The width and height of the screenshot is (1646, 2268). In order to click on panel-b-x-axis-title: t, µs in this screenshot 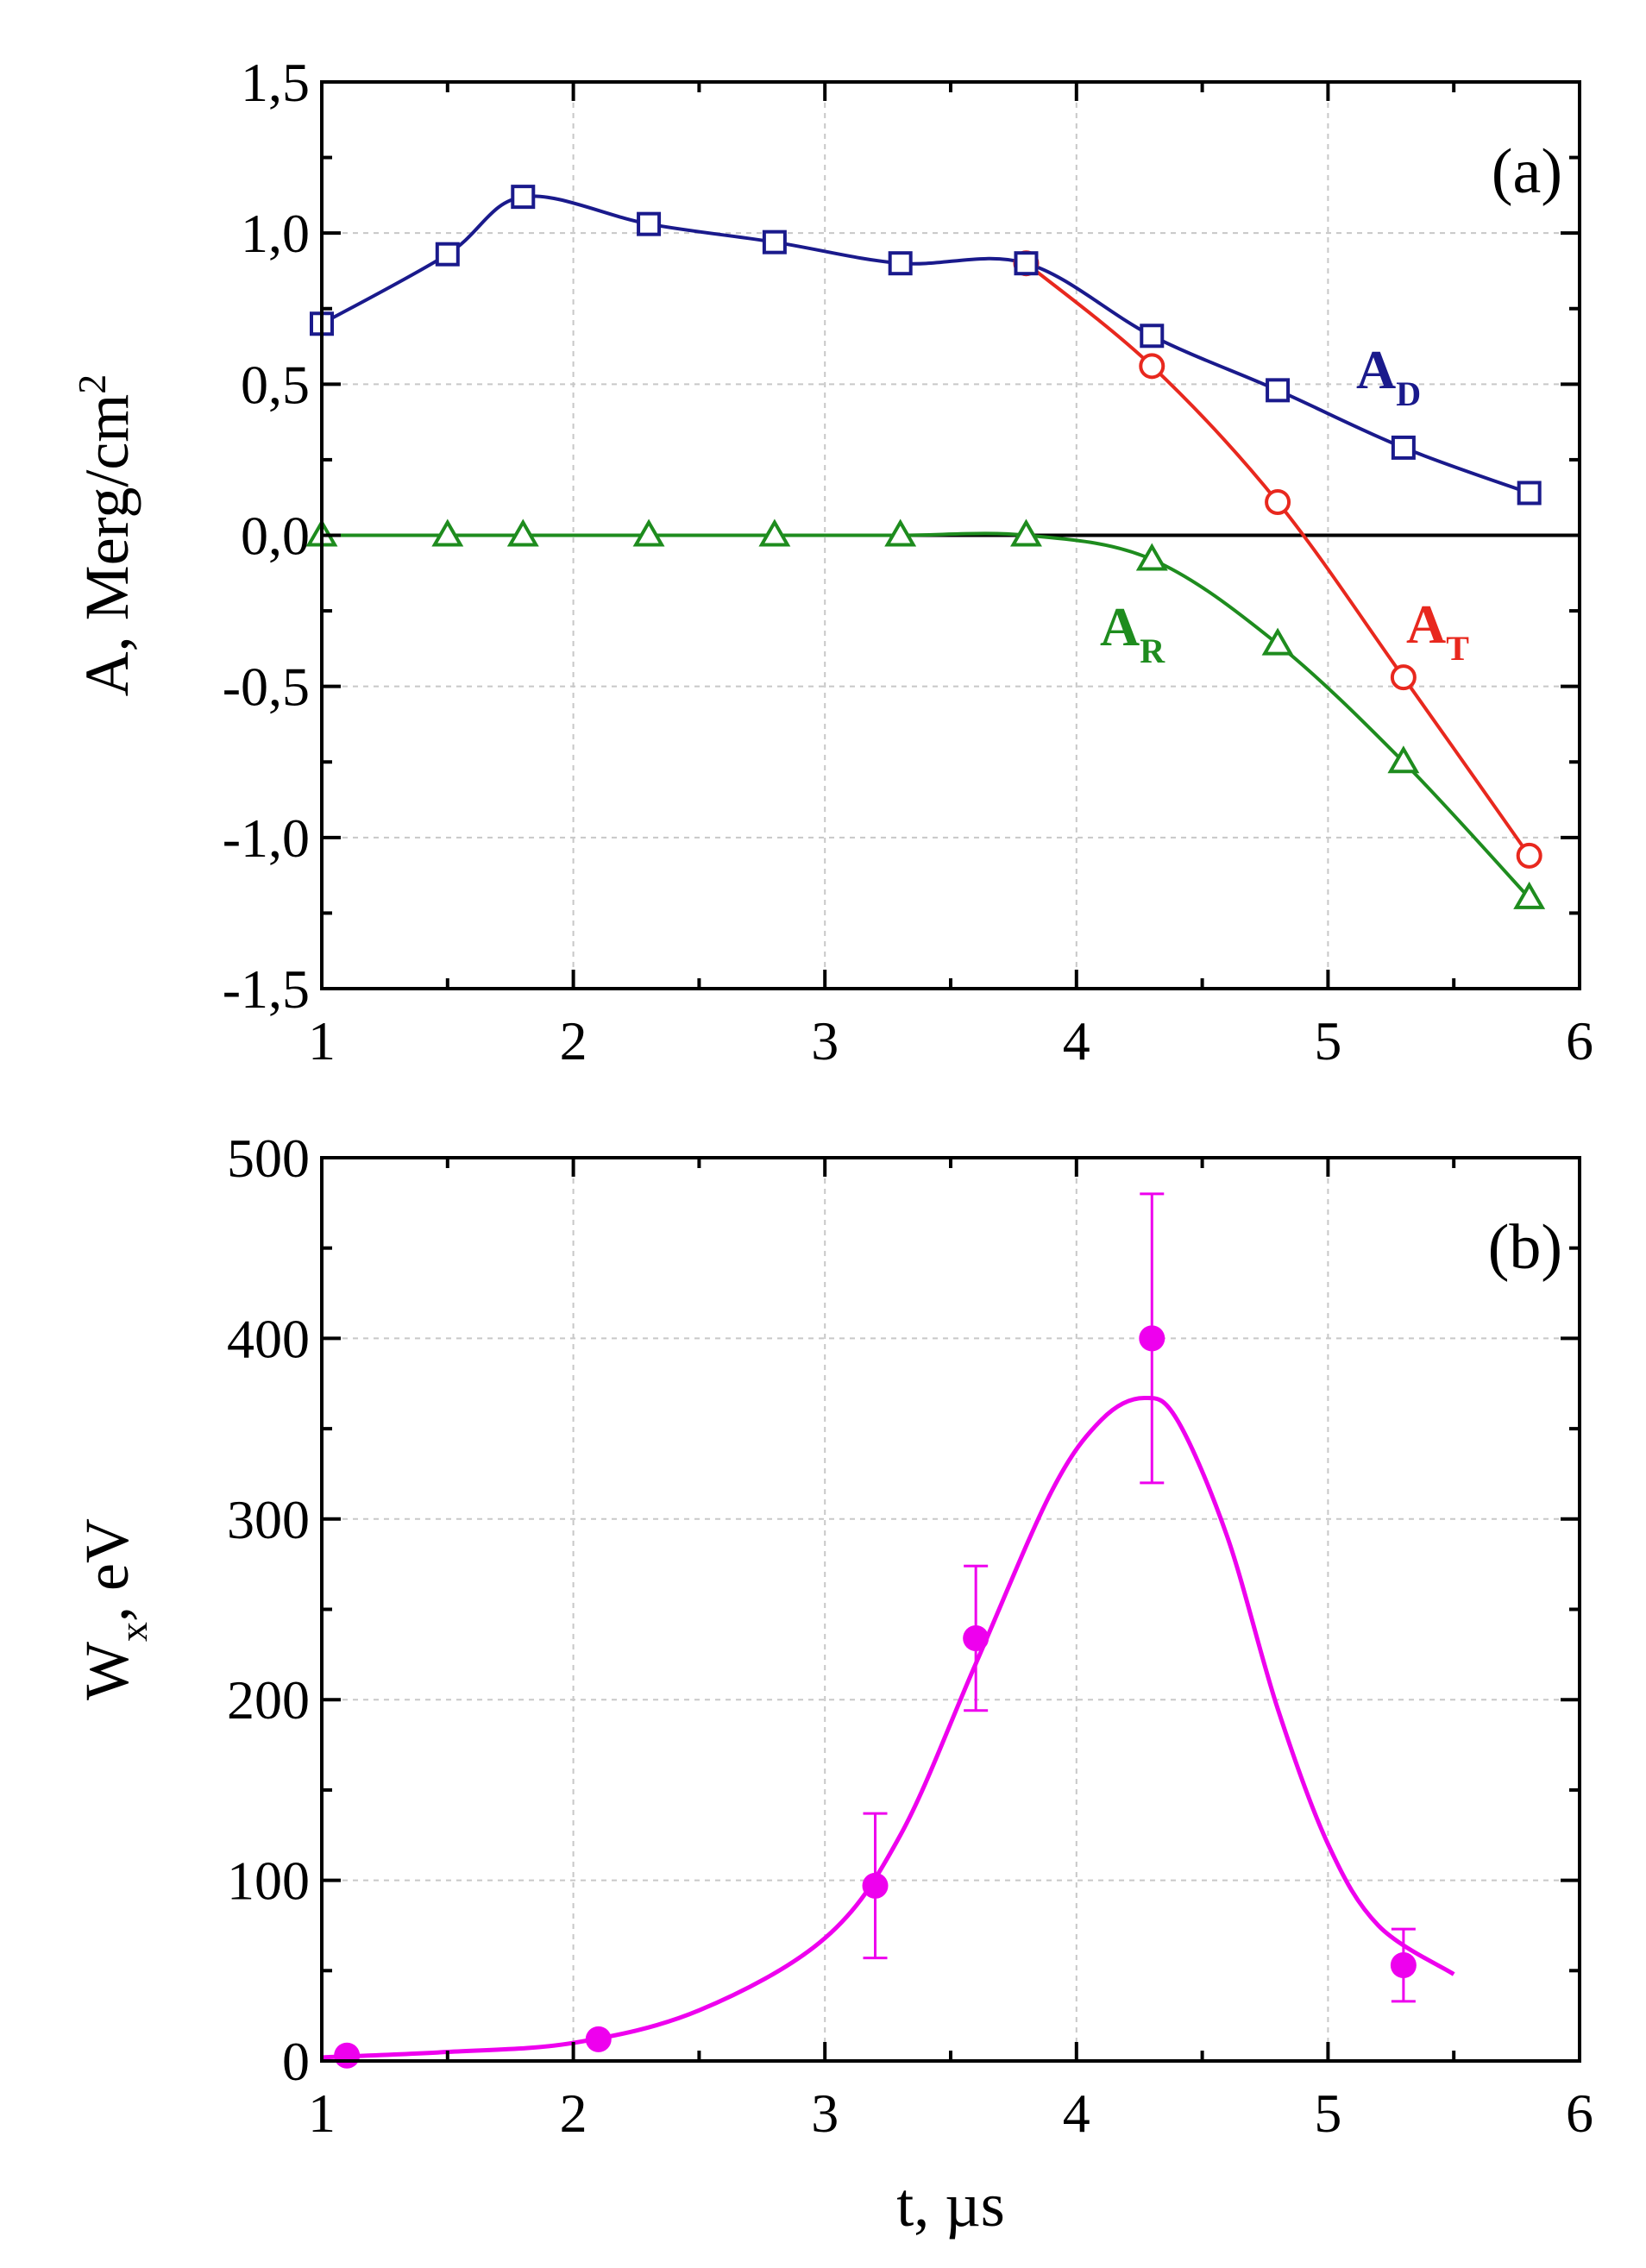, I will do `click(950, 2205)`.